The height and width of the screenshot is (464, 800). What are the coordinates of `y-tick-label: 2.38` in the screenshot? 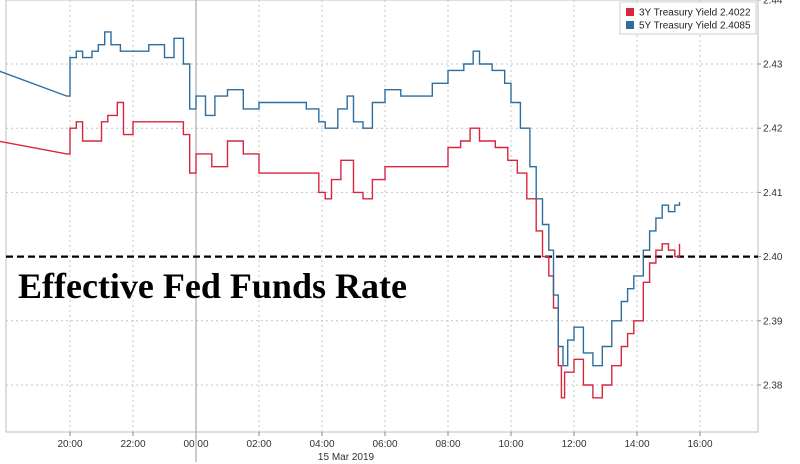 It's located at (773, 386).